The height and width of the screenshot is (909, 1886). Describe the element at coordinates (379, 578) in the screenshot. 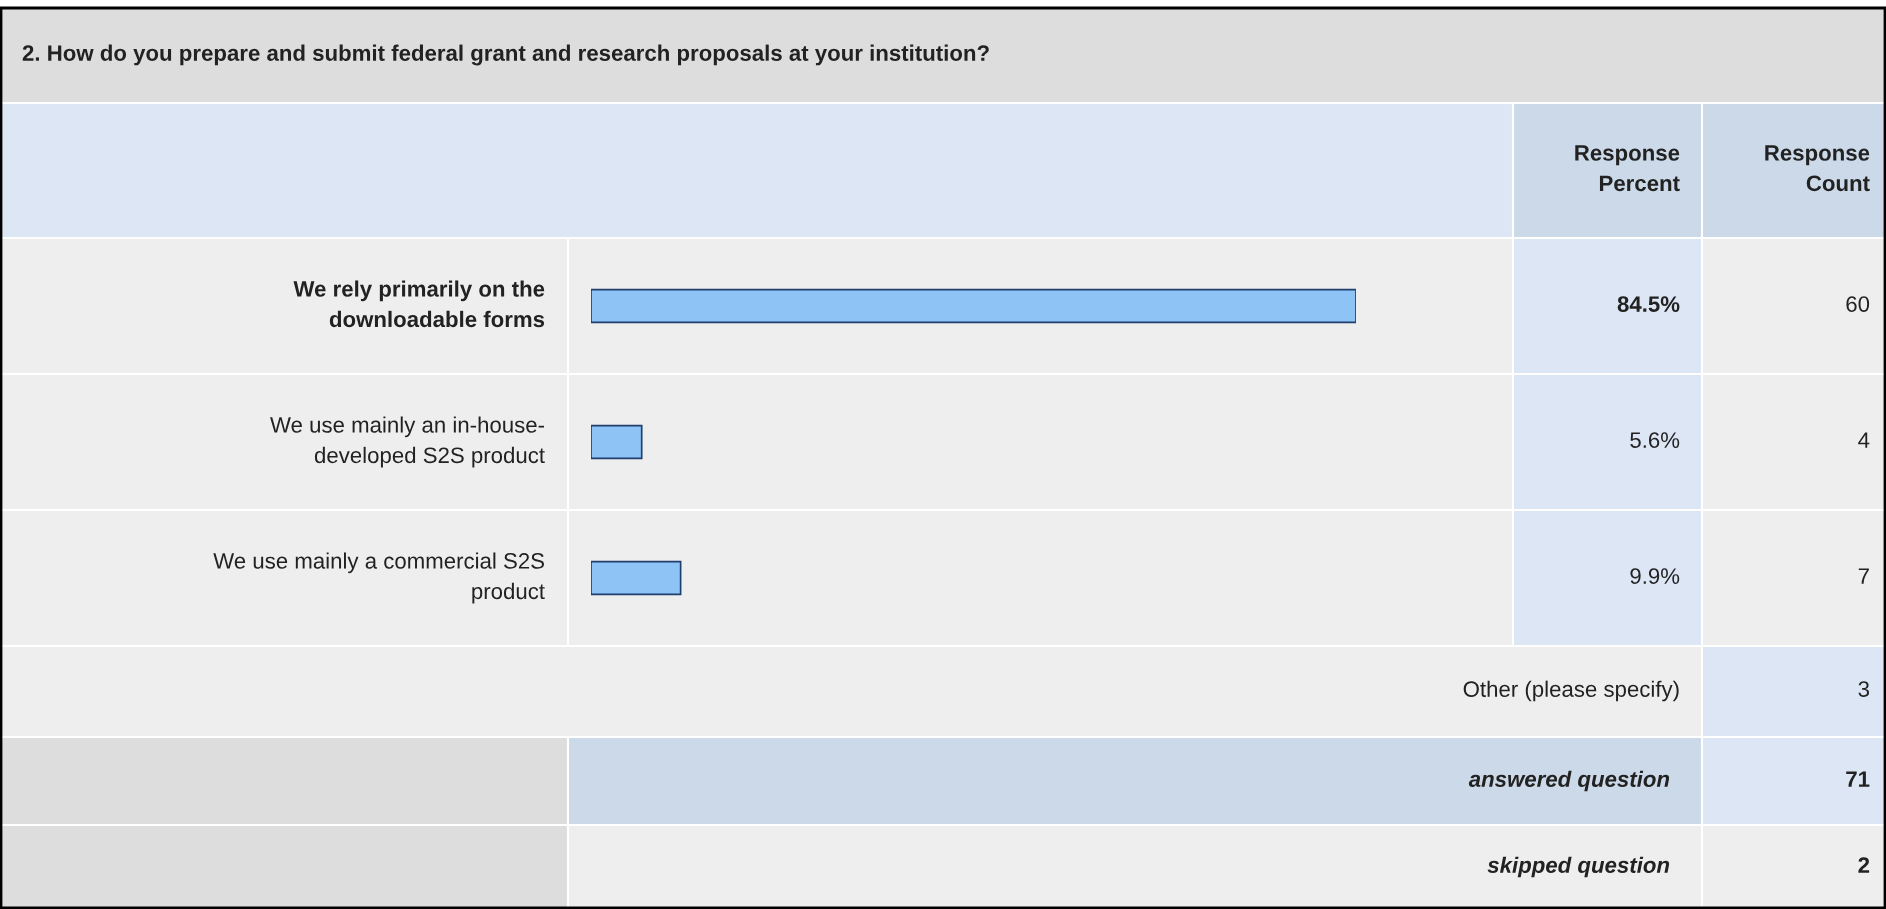

I see `y-tick-label: We use mainly a commercial S2S product` at that location.